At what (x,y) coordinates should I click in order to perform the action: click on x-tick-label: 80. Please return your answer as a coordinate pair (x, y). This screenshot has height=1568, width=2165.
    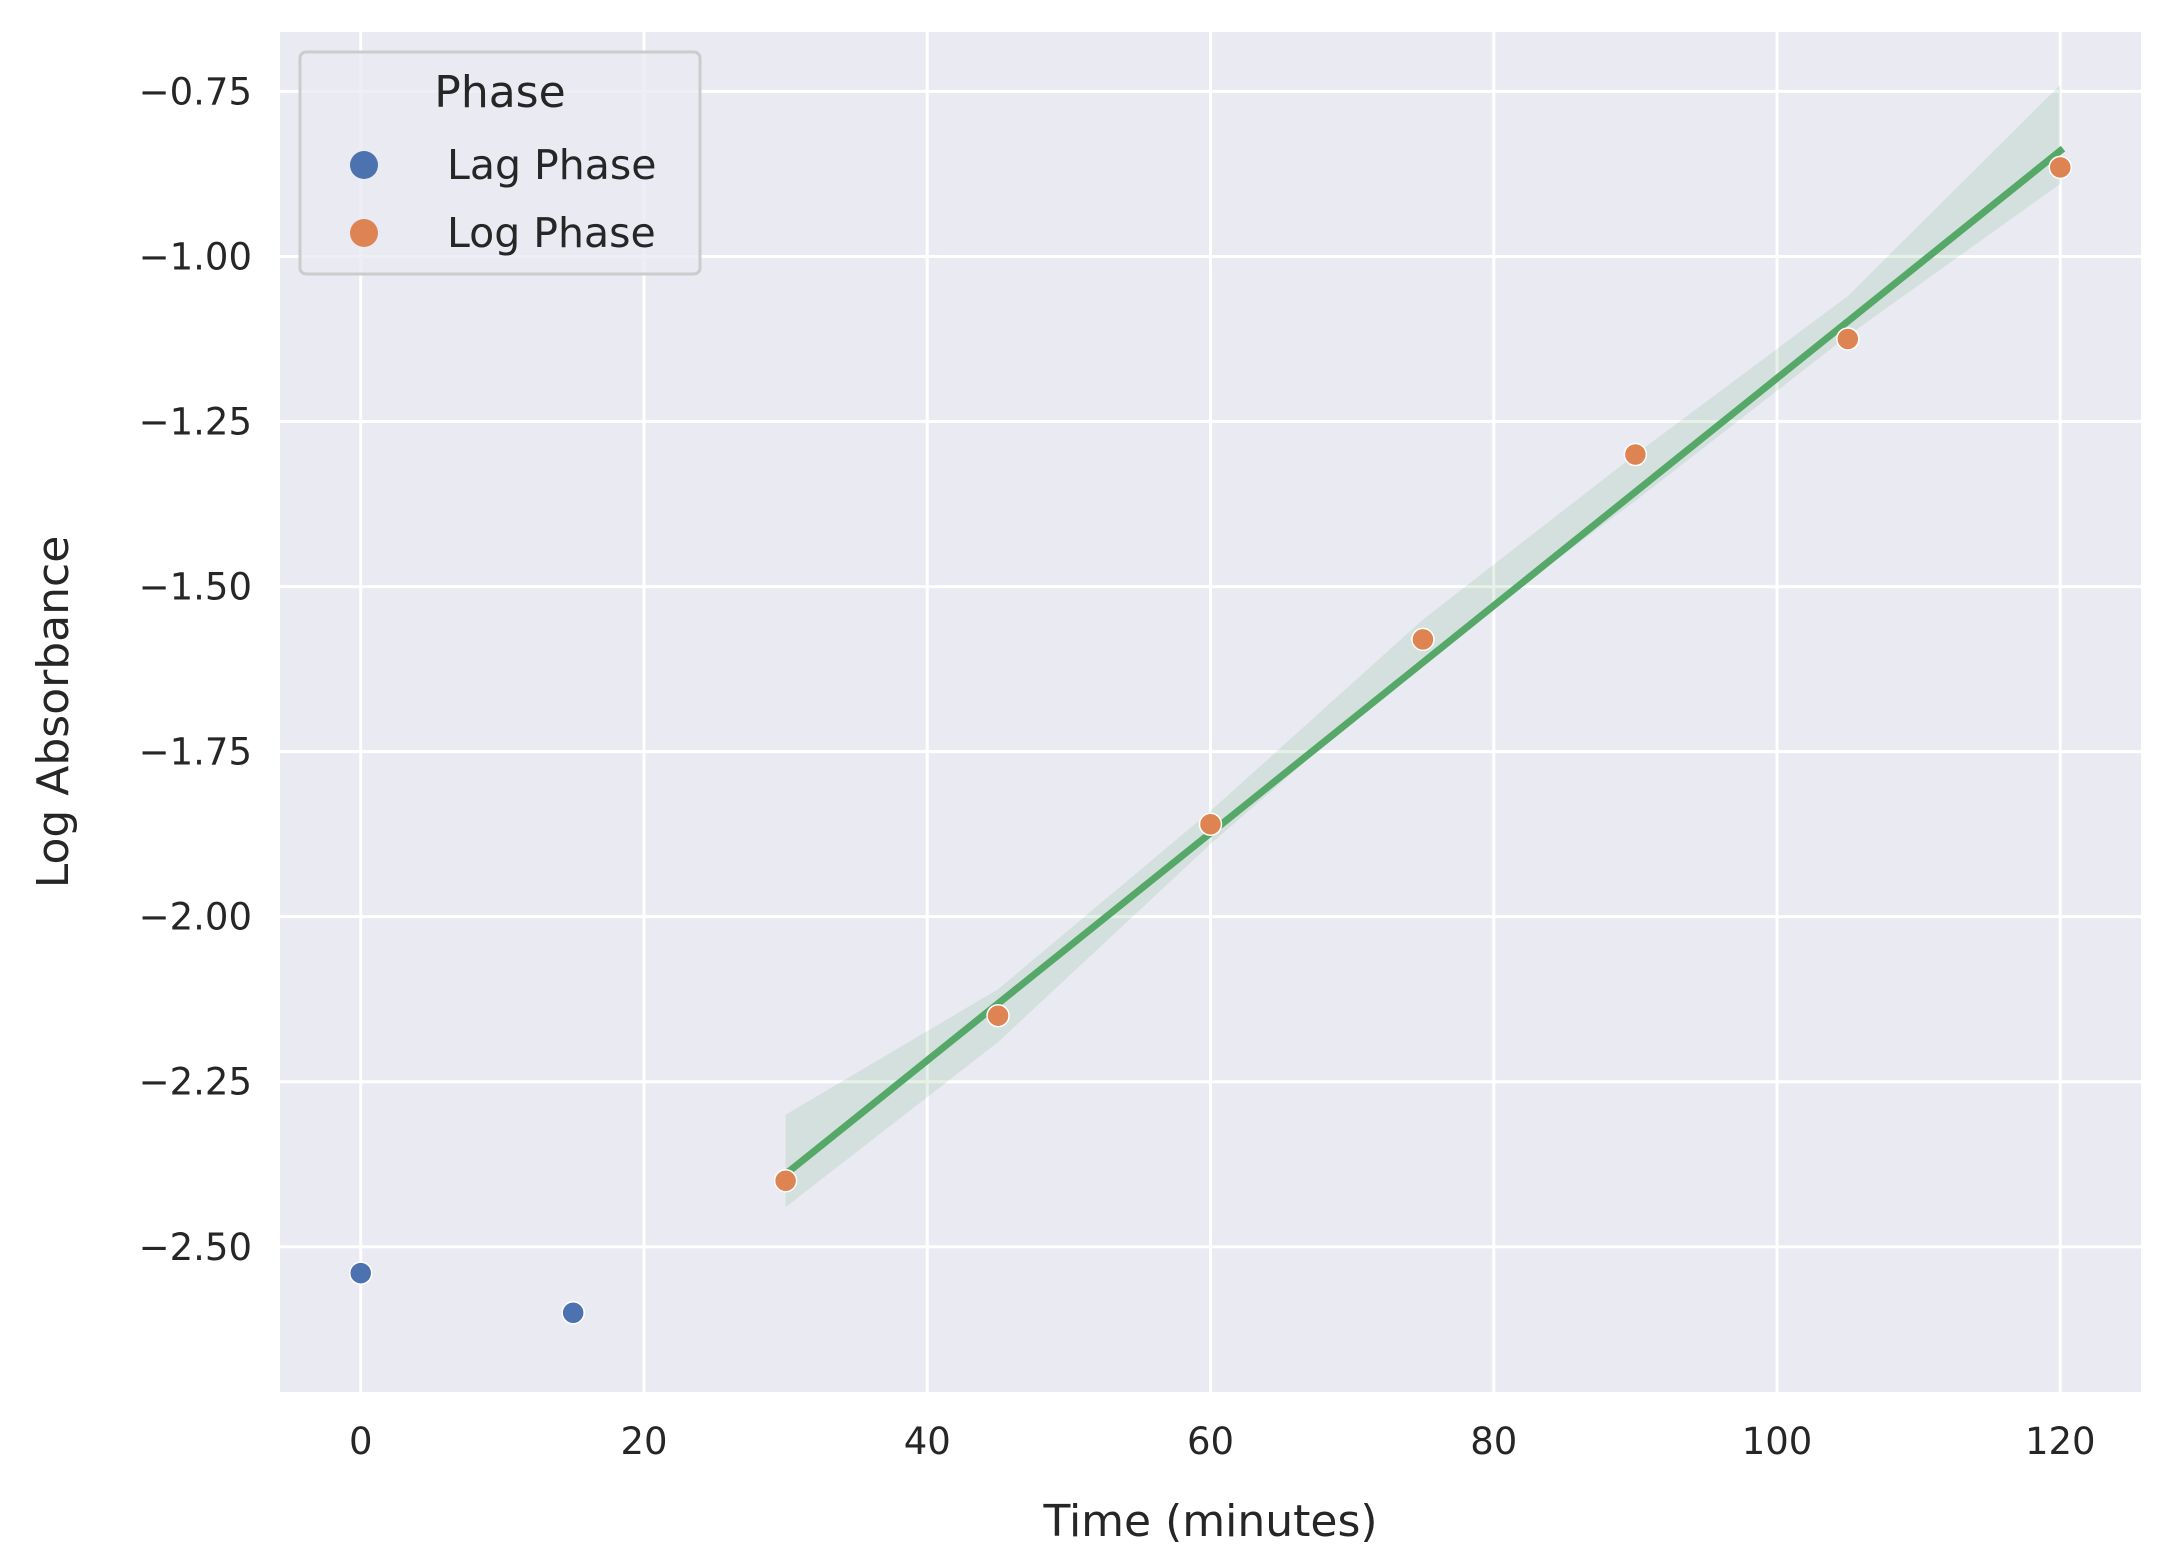
    Looking at the image, I should click on (1493, 1441).